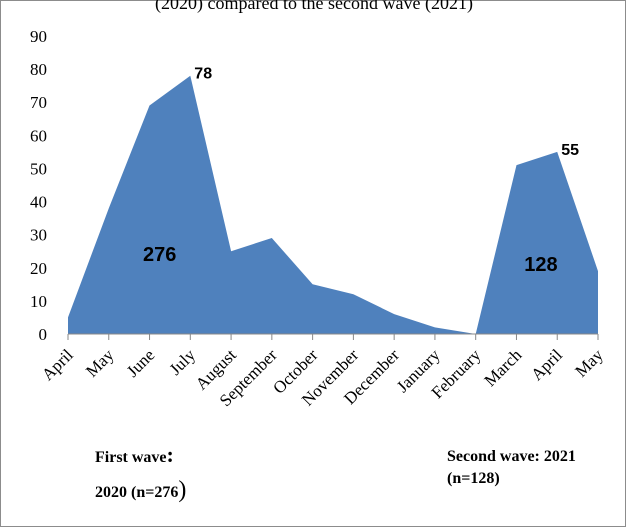  What do you see at coordinates (473, 478) in the screenshot?
I see `second-wave-count: (n=128)` at bounding box center [473, 478].